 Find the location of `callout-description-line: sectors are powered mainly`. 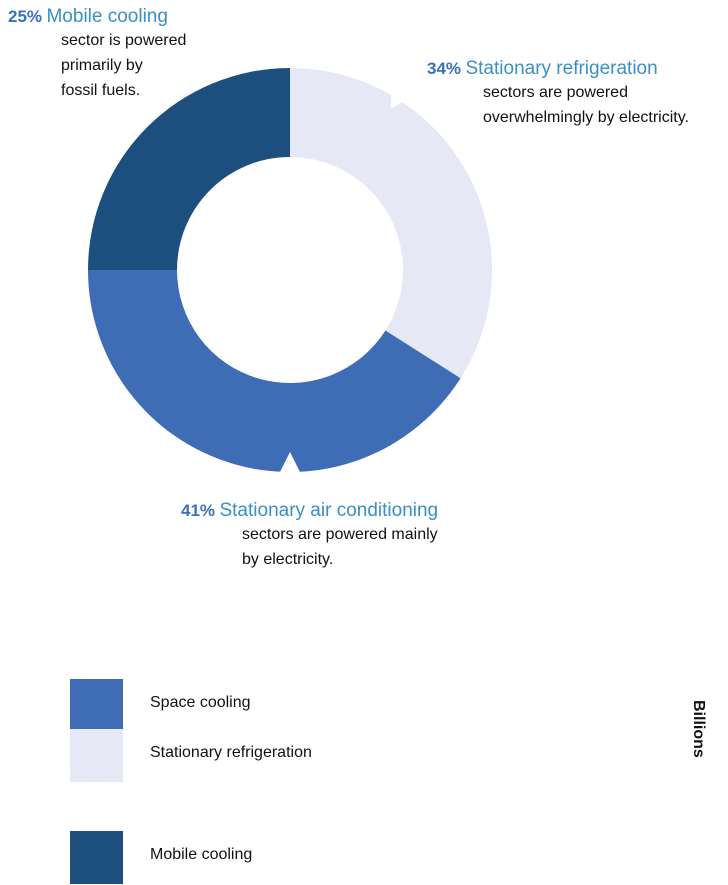

callout-description-line: sectors are powered mainly is located at coordinates (340, 534).